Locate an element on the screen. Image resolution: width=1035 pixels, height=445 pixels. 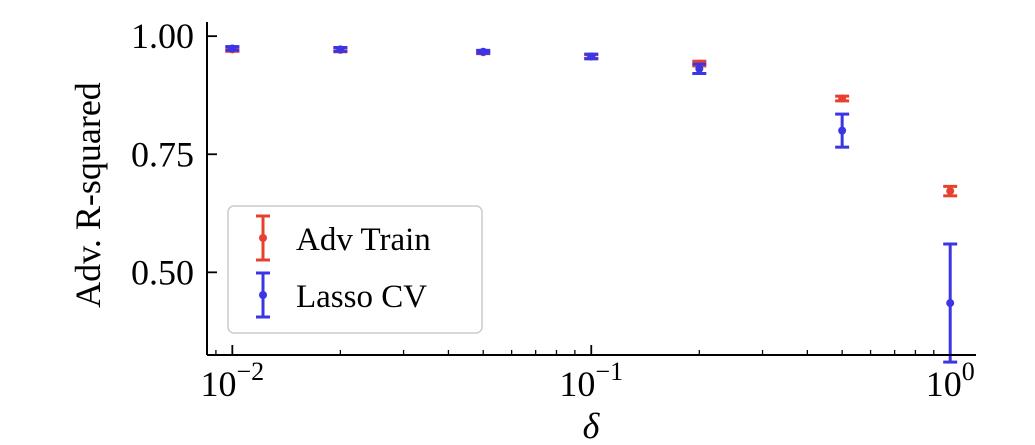
legend-label-adv-train: Adv Train is located at coordinates (363, 240).